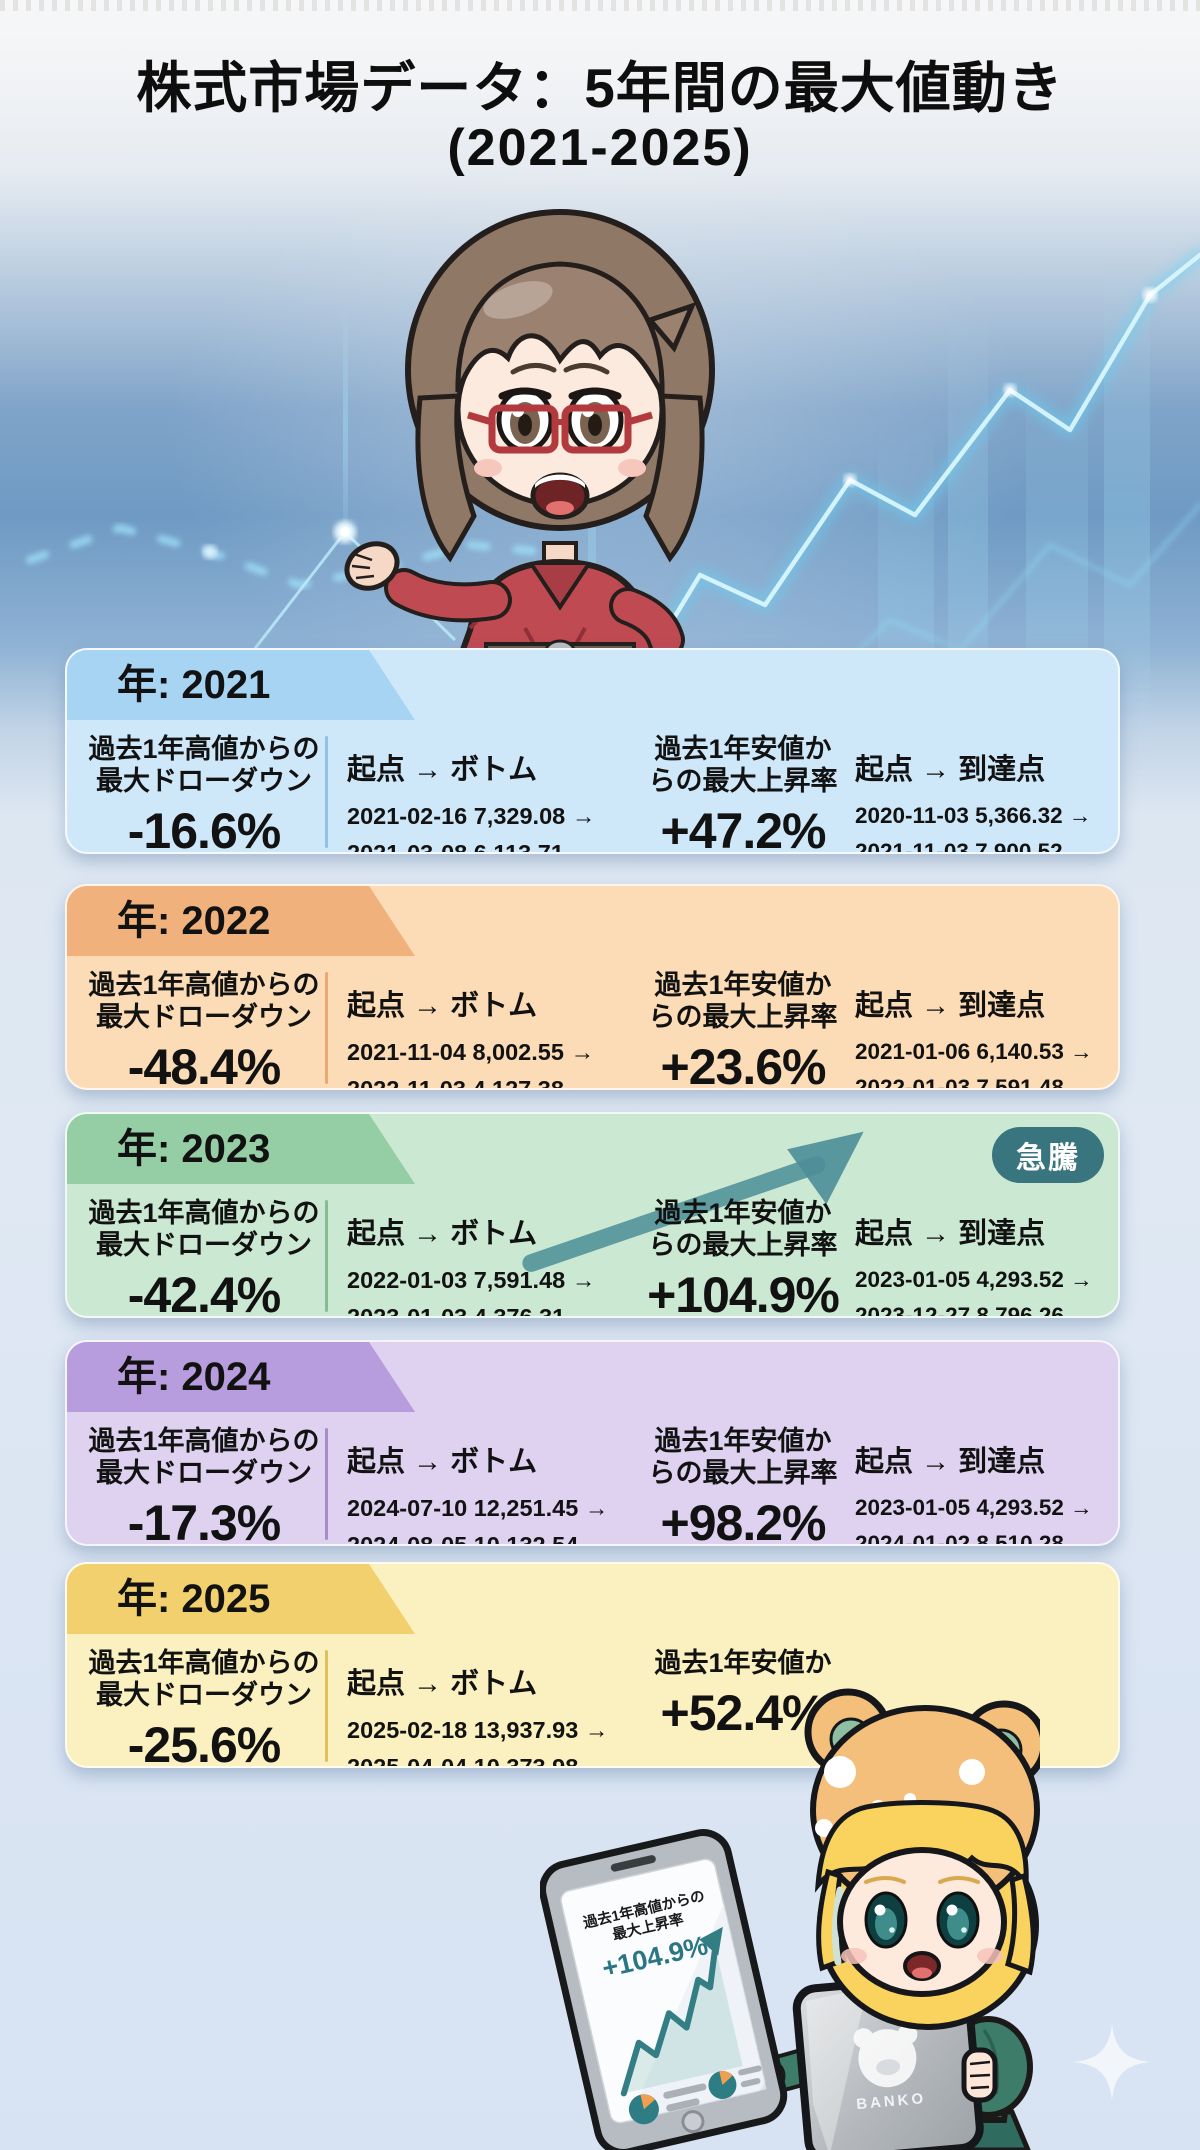  I want to click on year-tab: 年: 2025, so click(241, 1599).